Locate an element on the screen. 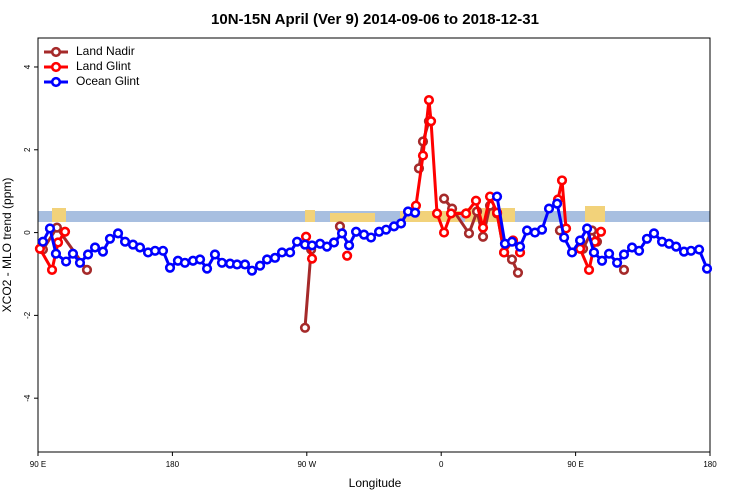  y-tick-label: 4 is located at coordinates (27, 66).